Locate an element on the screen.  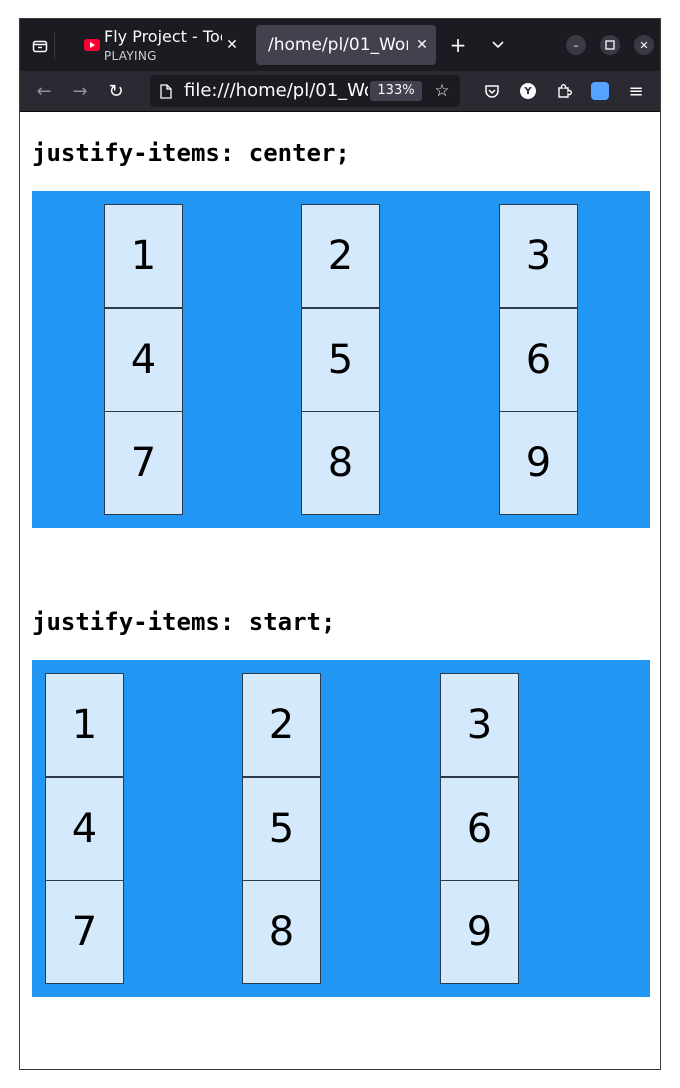
forward-arrow-icon: → is located at coordinates (80, 91).